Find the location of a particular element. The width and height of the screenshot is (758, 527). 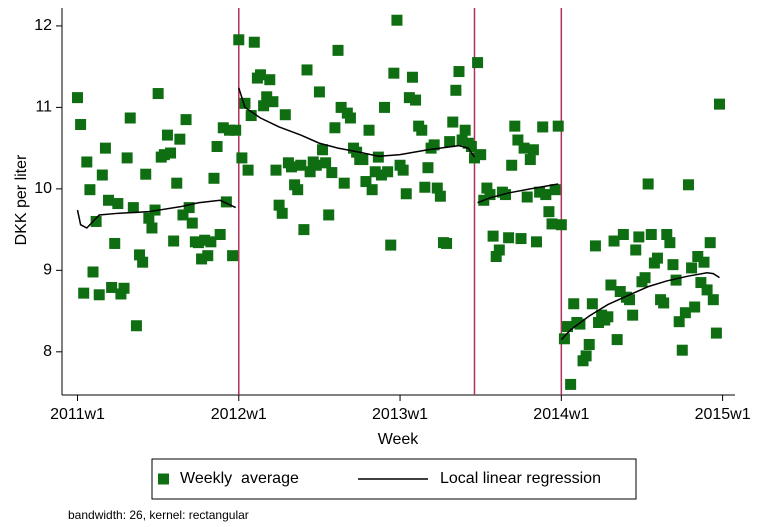

x-tick-label: 2013w1 is located at coordinates (400, 414).